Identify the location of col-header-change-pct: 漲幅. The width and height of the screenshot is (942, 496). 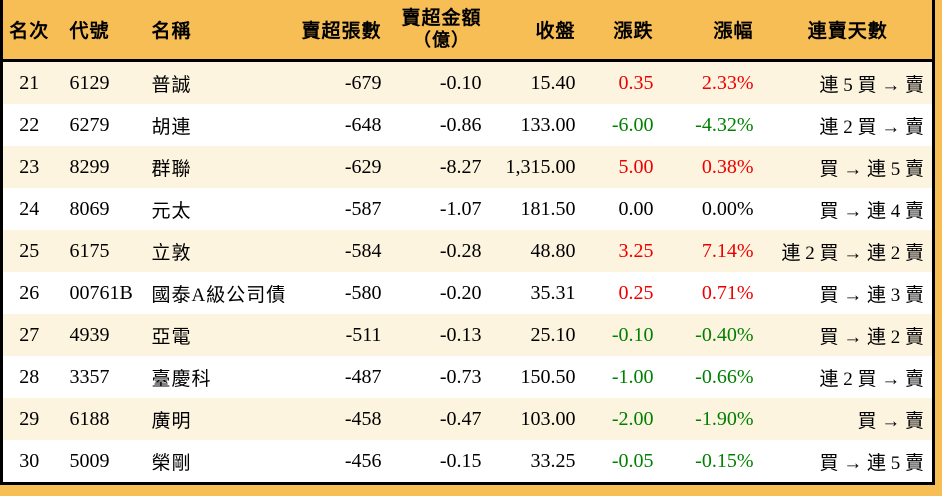
(713, 31).